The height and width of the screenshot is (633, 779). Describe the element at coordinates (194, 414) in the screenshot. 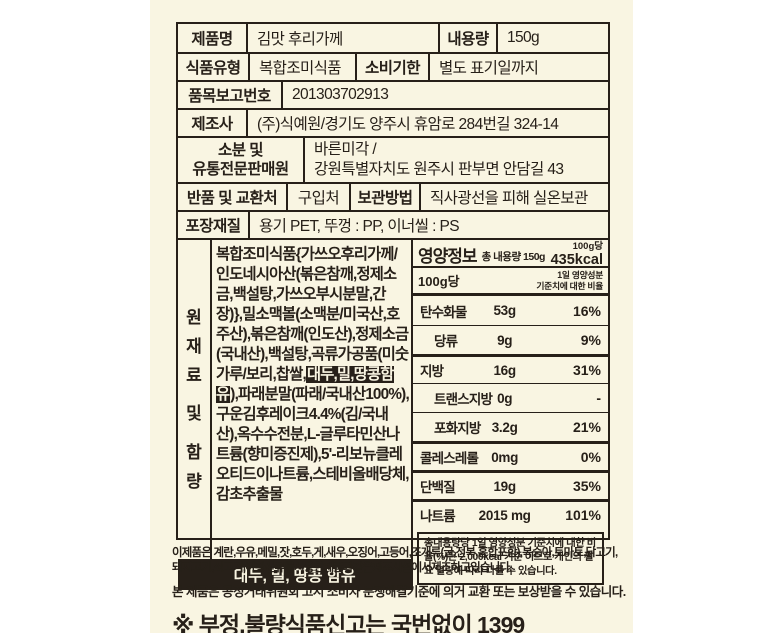

I see `ingredients-header-char: 및` at that location.